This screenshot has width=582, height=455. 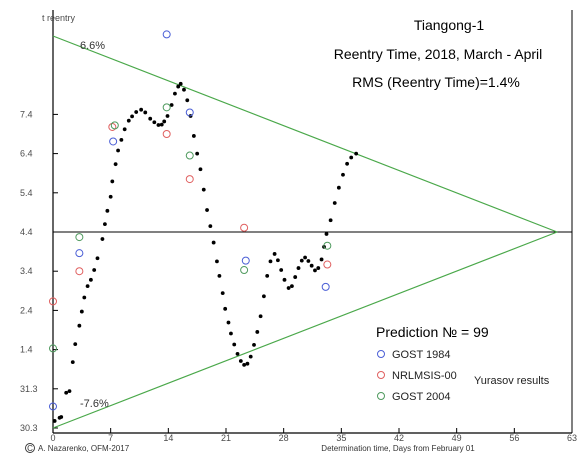 I want to click on y-tick-label-1: 31.3, so click(x=29, y=389).